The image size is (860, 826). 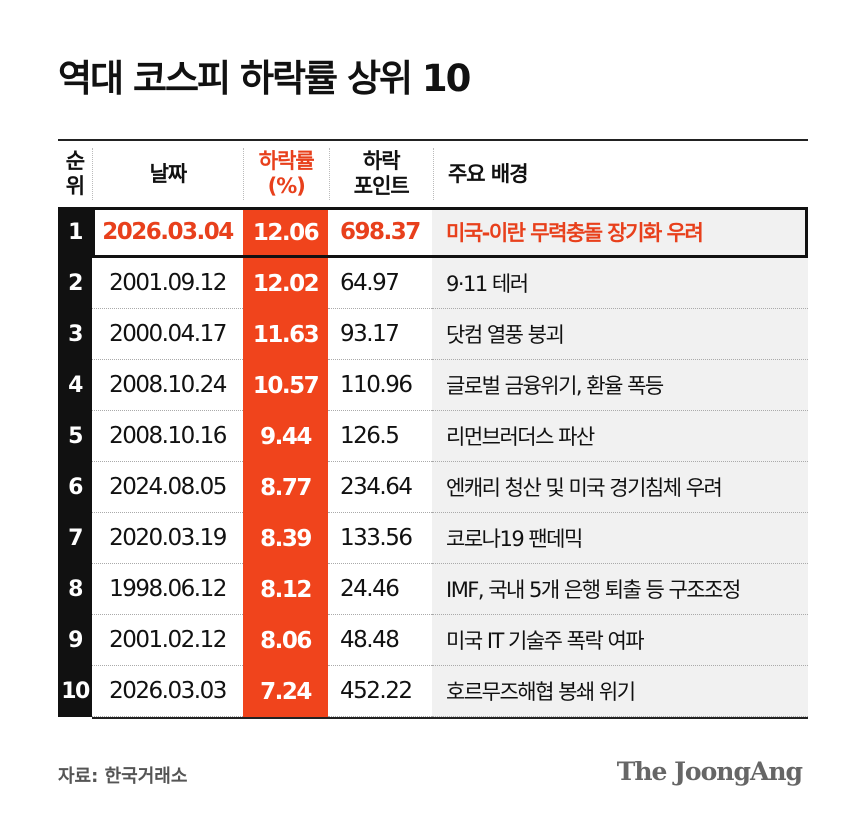 I want to click on table-row: 9 2001.02.12 8.06 48.48 미국 IT 기술주 폭락 여파, so click(x=433, y=640).